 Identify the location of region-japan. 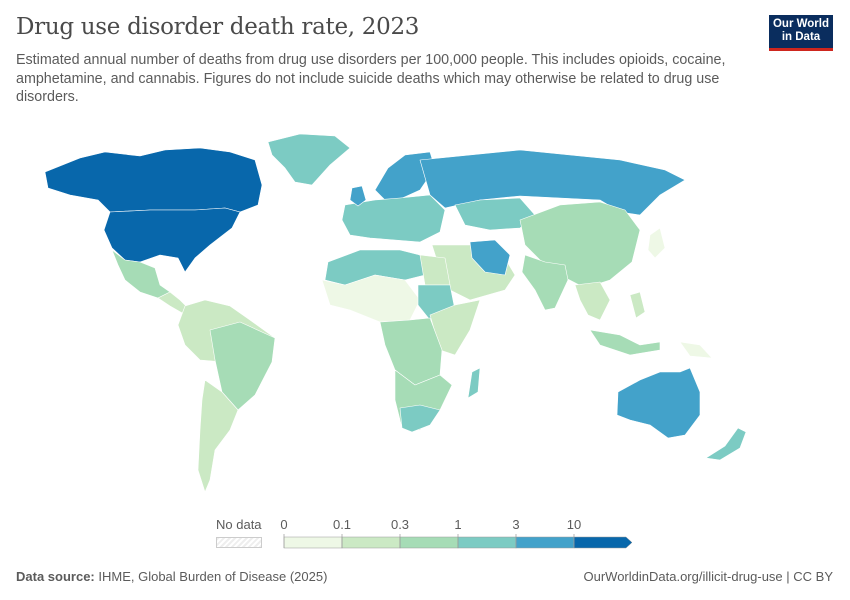
(656, 243).